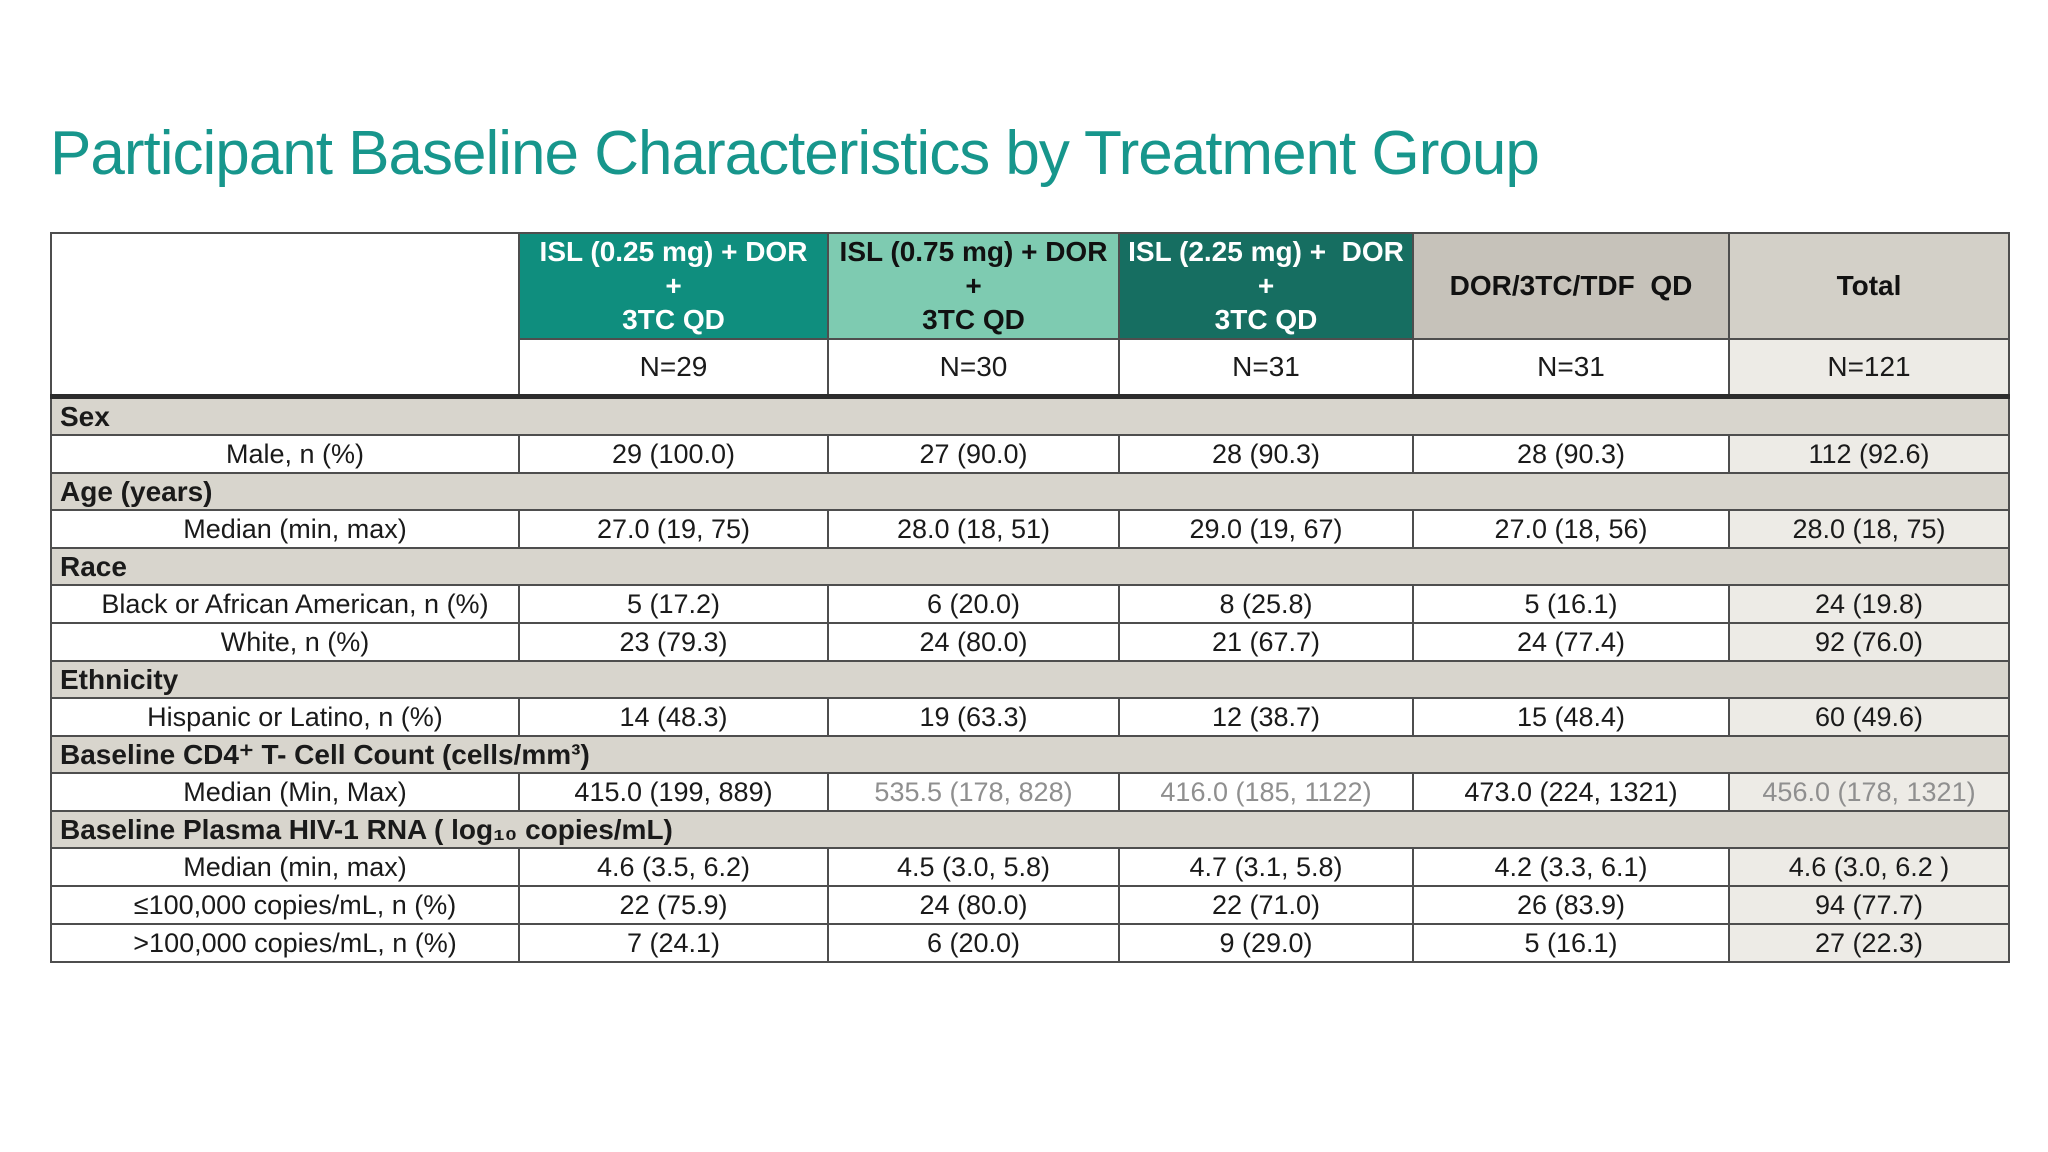 The height and width of the screenshot is (1152, 2048). What do you see at coordinates (673, 604) in the screenshot?
I see `value-cell: 5 (17.2)` at bounding box center [673, 604].